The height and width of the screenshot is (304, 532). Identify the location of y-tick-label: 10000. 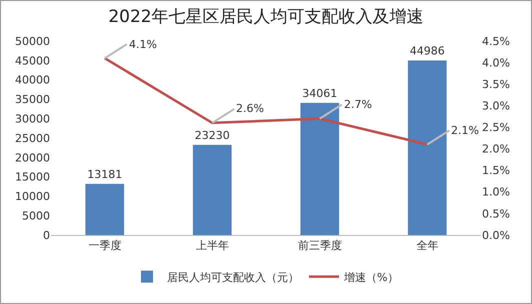
(32, 197).